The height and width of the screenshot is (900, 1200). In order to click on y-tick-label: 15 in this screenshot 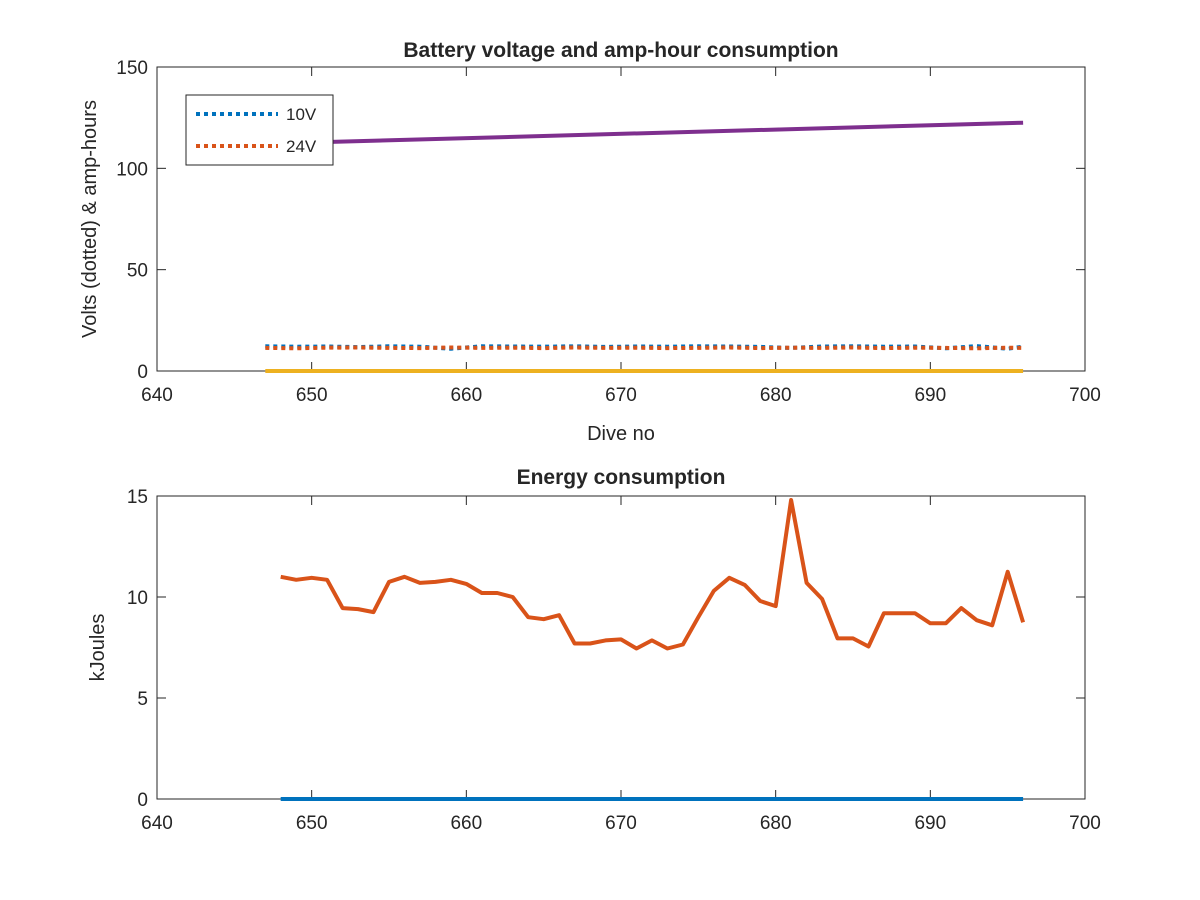, I will do `click(137, 497)`.